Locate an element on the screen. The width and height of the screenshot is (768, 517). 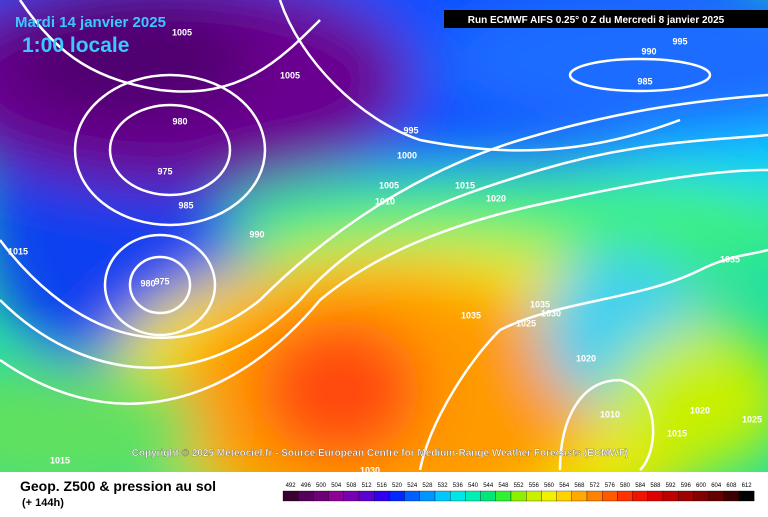
legend-label: 500 is located at coordinates (321, 486).